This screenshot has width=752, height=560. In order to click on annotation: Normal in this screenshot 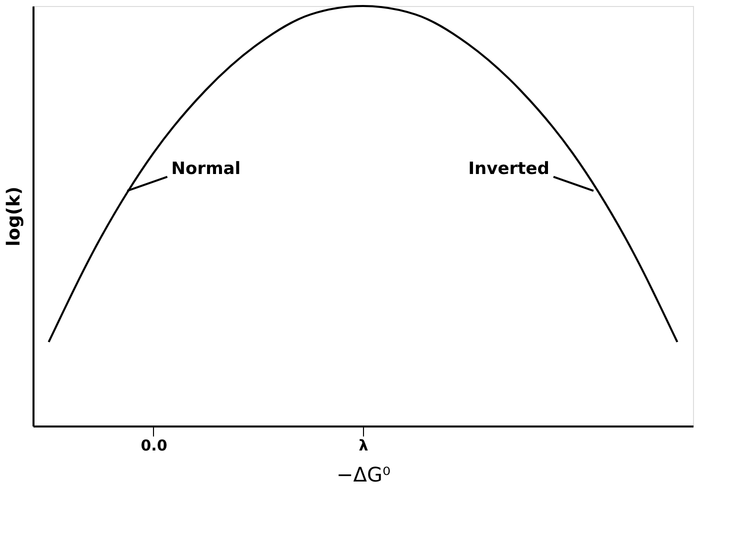, I will do `click(206, 168)`.